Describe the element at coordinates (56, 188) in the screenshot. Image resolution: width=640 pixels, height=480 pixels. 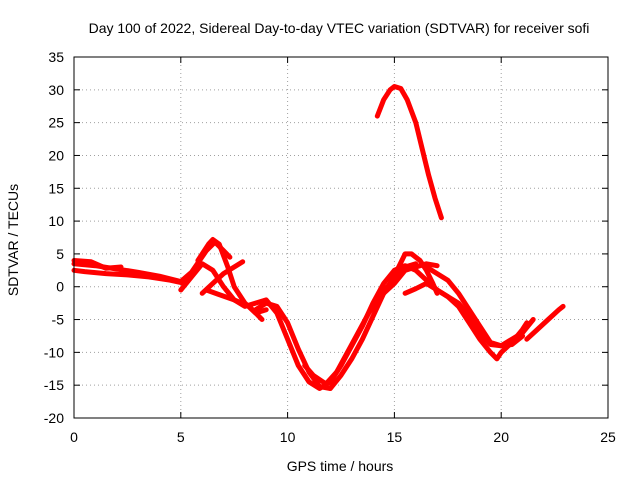
I see `y-tick-label: 15` at that location.